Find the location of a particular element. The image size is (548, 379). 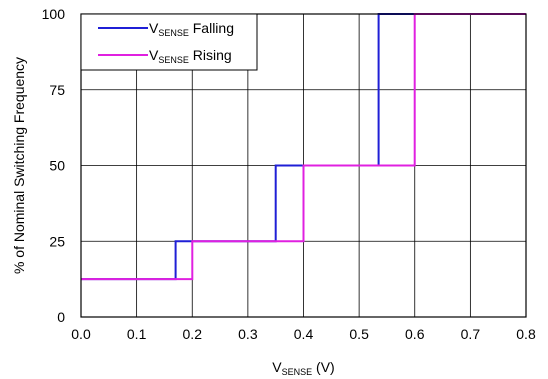

y-tick-label: 50 is located at coordinates (57, 166).